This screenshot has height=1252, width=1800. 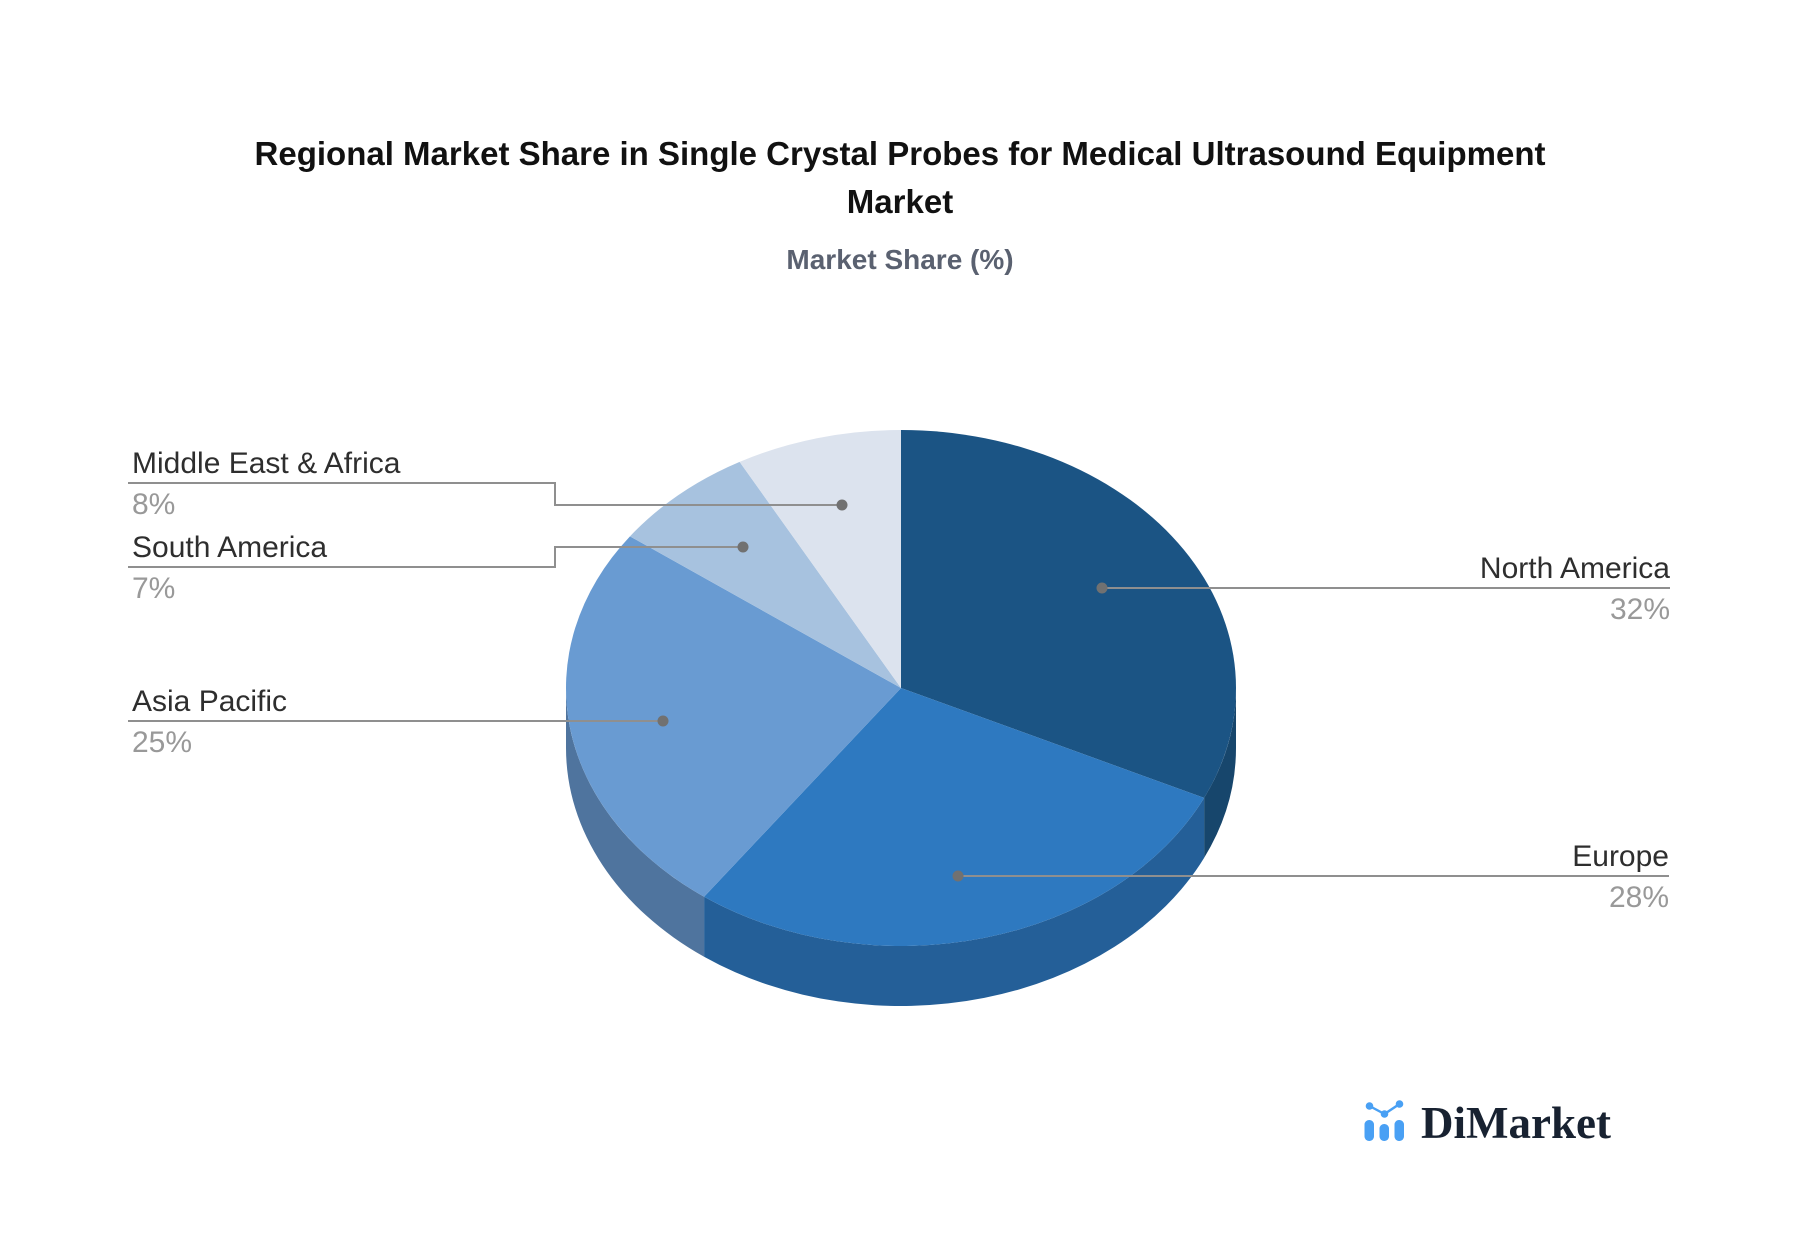 What do you see at coordinates (842, 505) in the screenshot?
I see `leader-dot-middle-east-africa` at bounding box center [842, 505].